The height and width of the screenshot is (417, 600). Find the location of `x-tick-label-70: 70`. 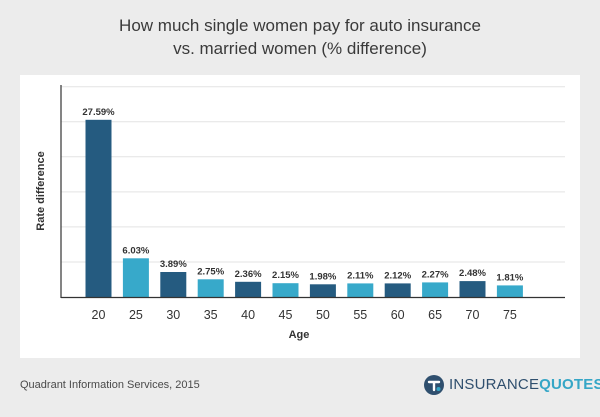

x-tick-label-70: 70 is located at coordinates (473, 315).